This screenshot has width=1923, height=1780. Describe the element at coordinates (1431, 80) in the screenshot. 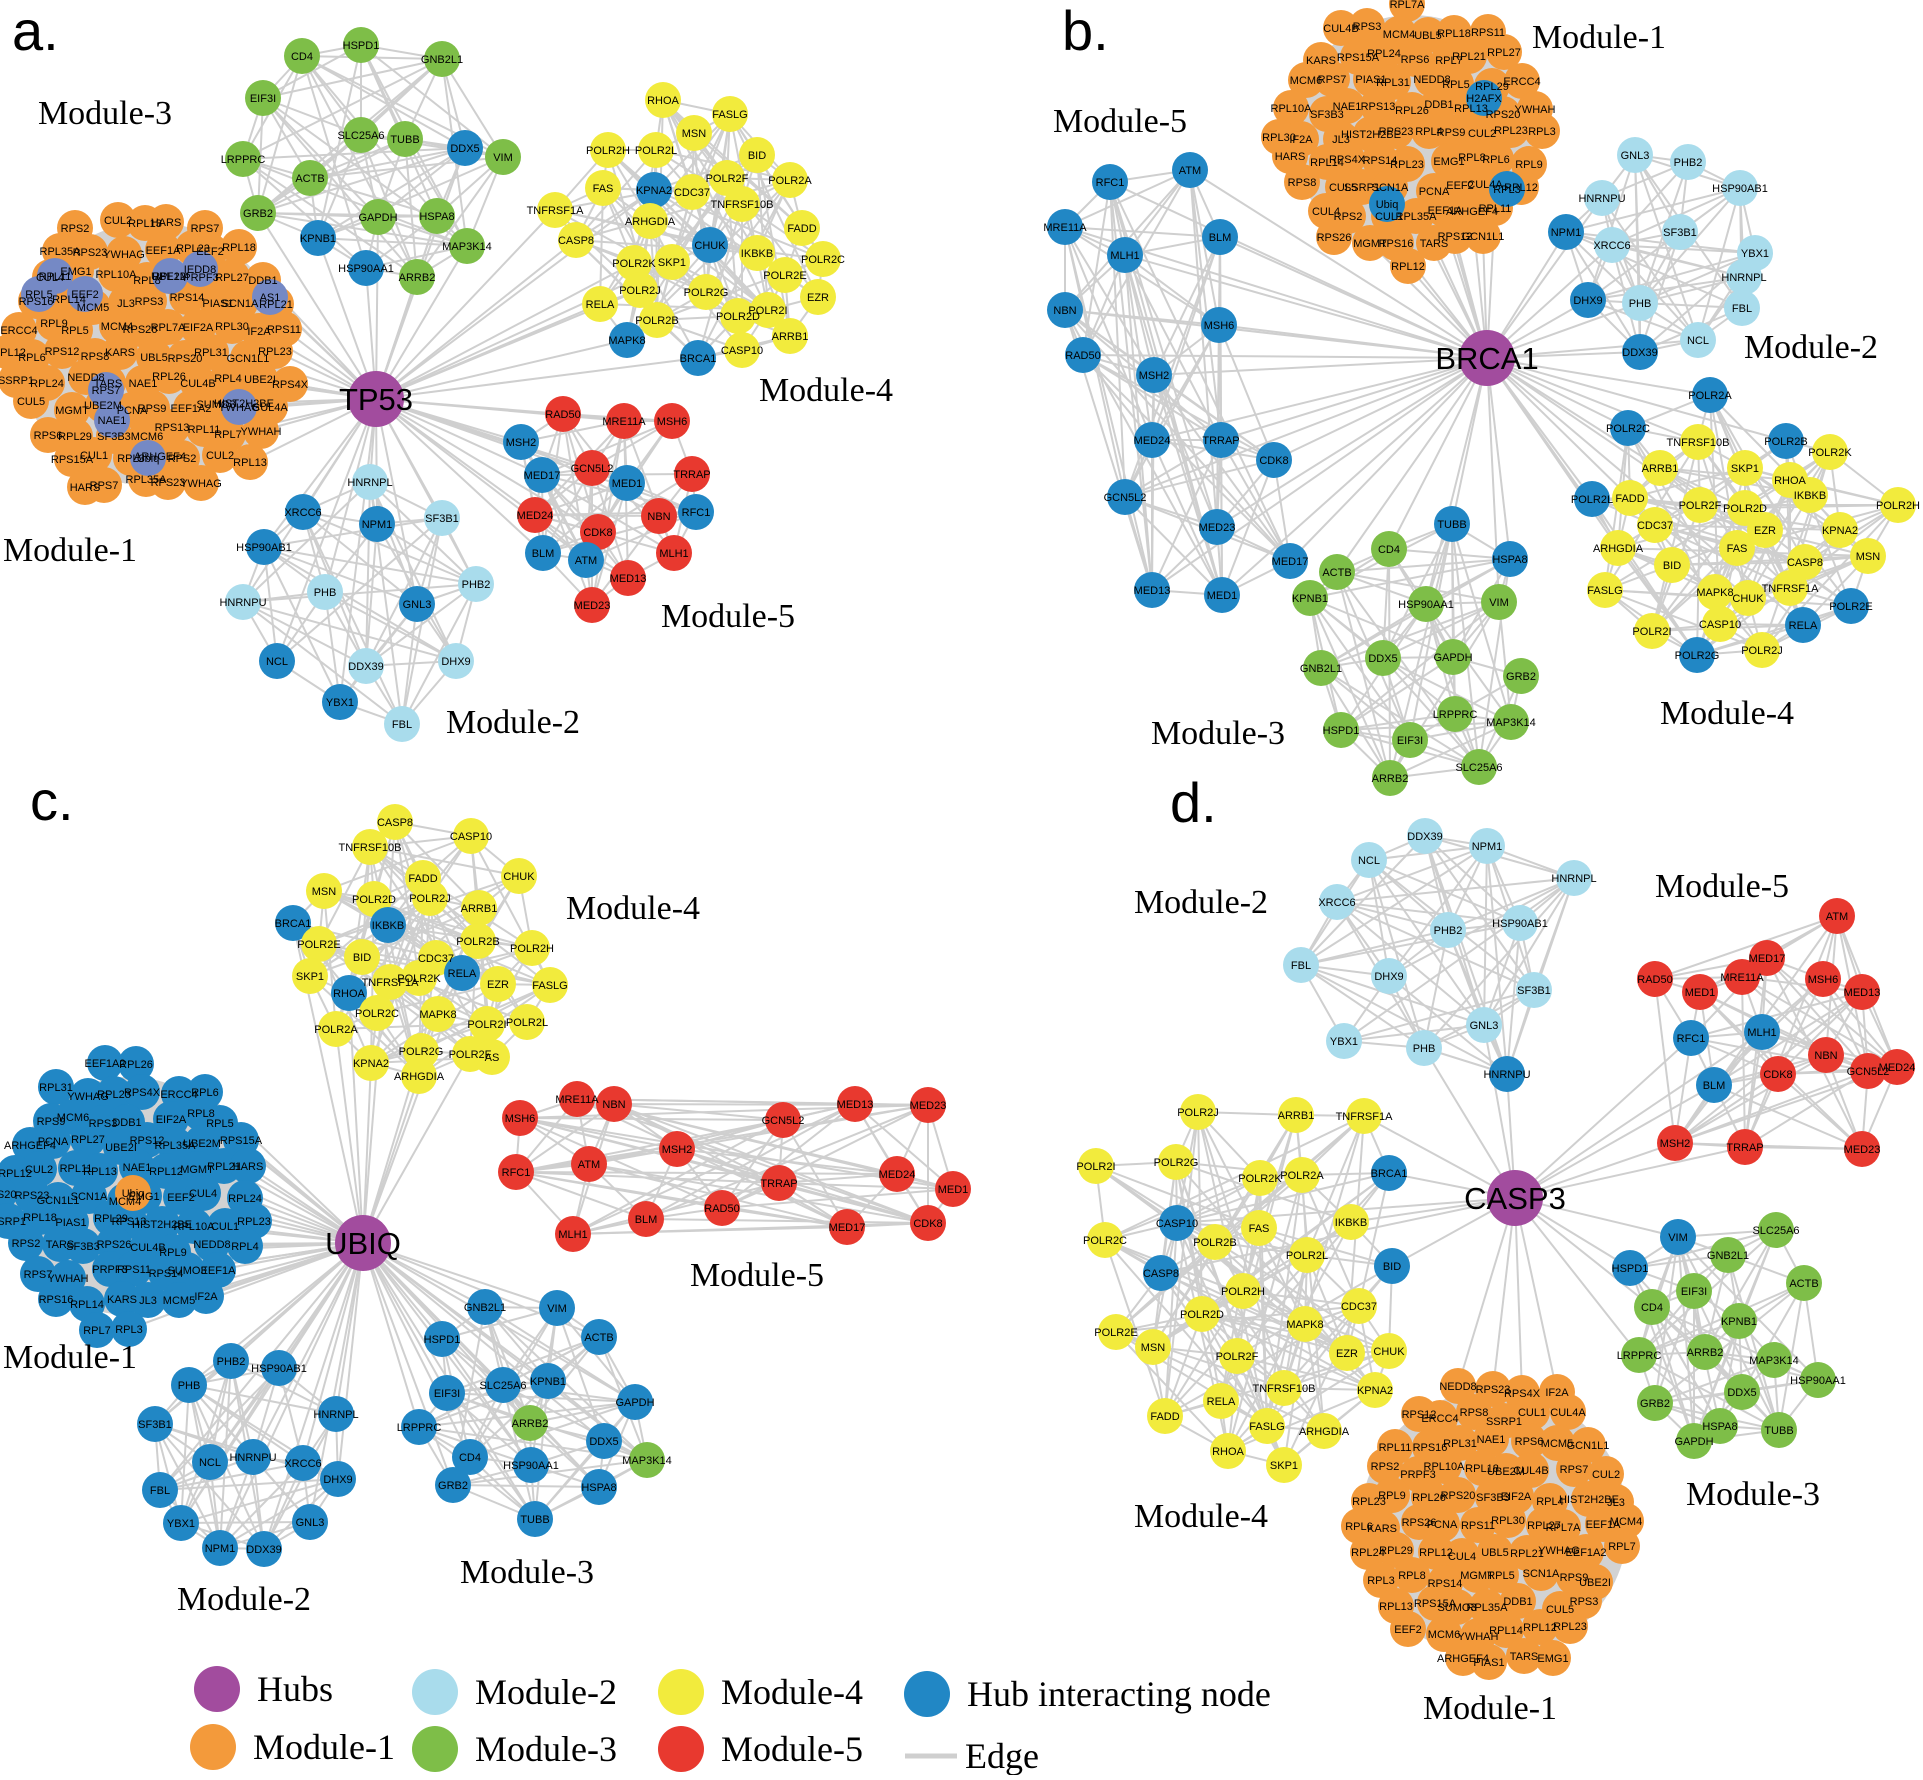

I see `svg-text: NEDD8` at that location.